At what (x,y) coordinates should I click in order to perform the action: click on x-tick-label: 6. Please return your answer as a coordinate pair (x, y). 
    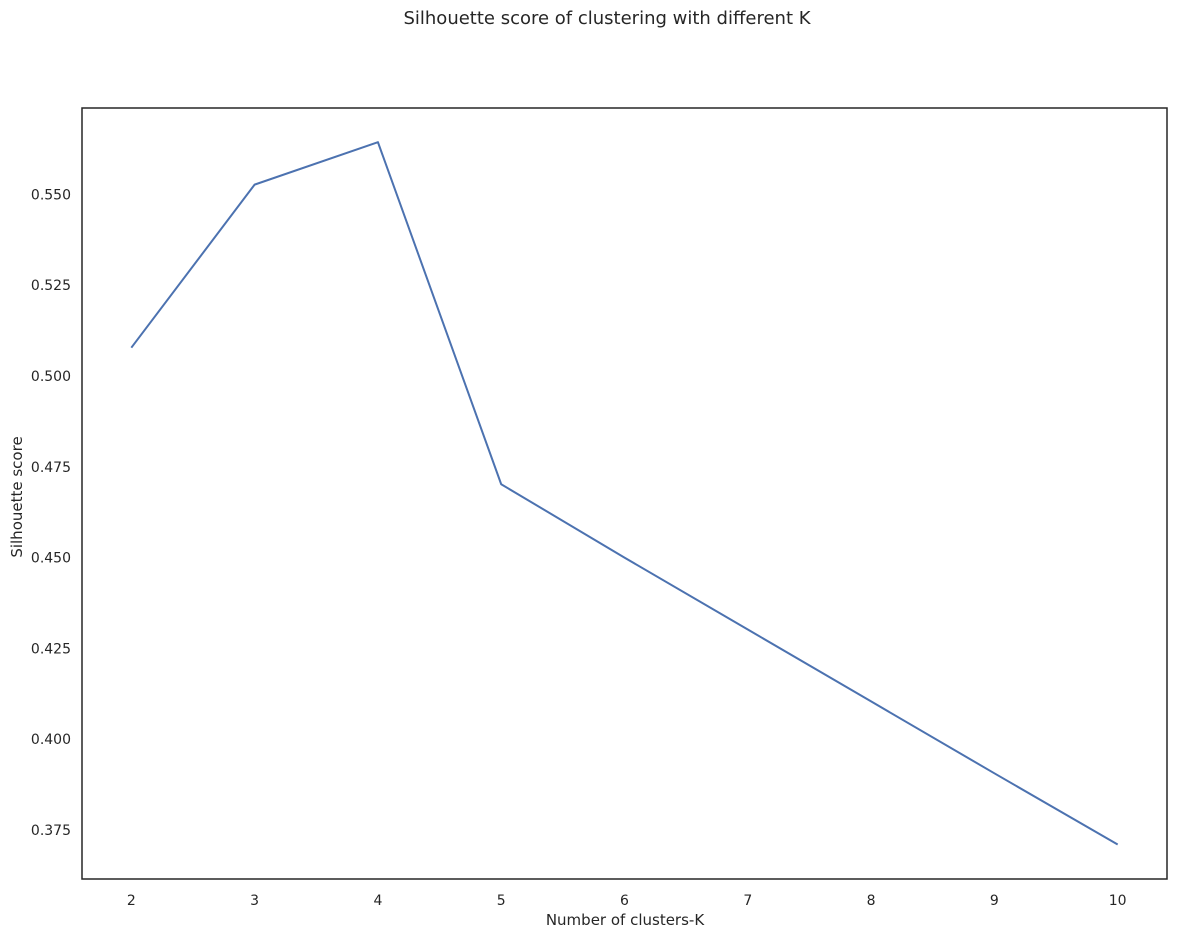
    Looking at the image, I should click on (624, 901).